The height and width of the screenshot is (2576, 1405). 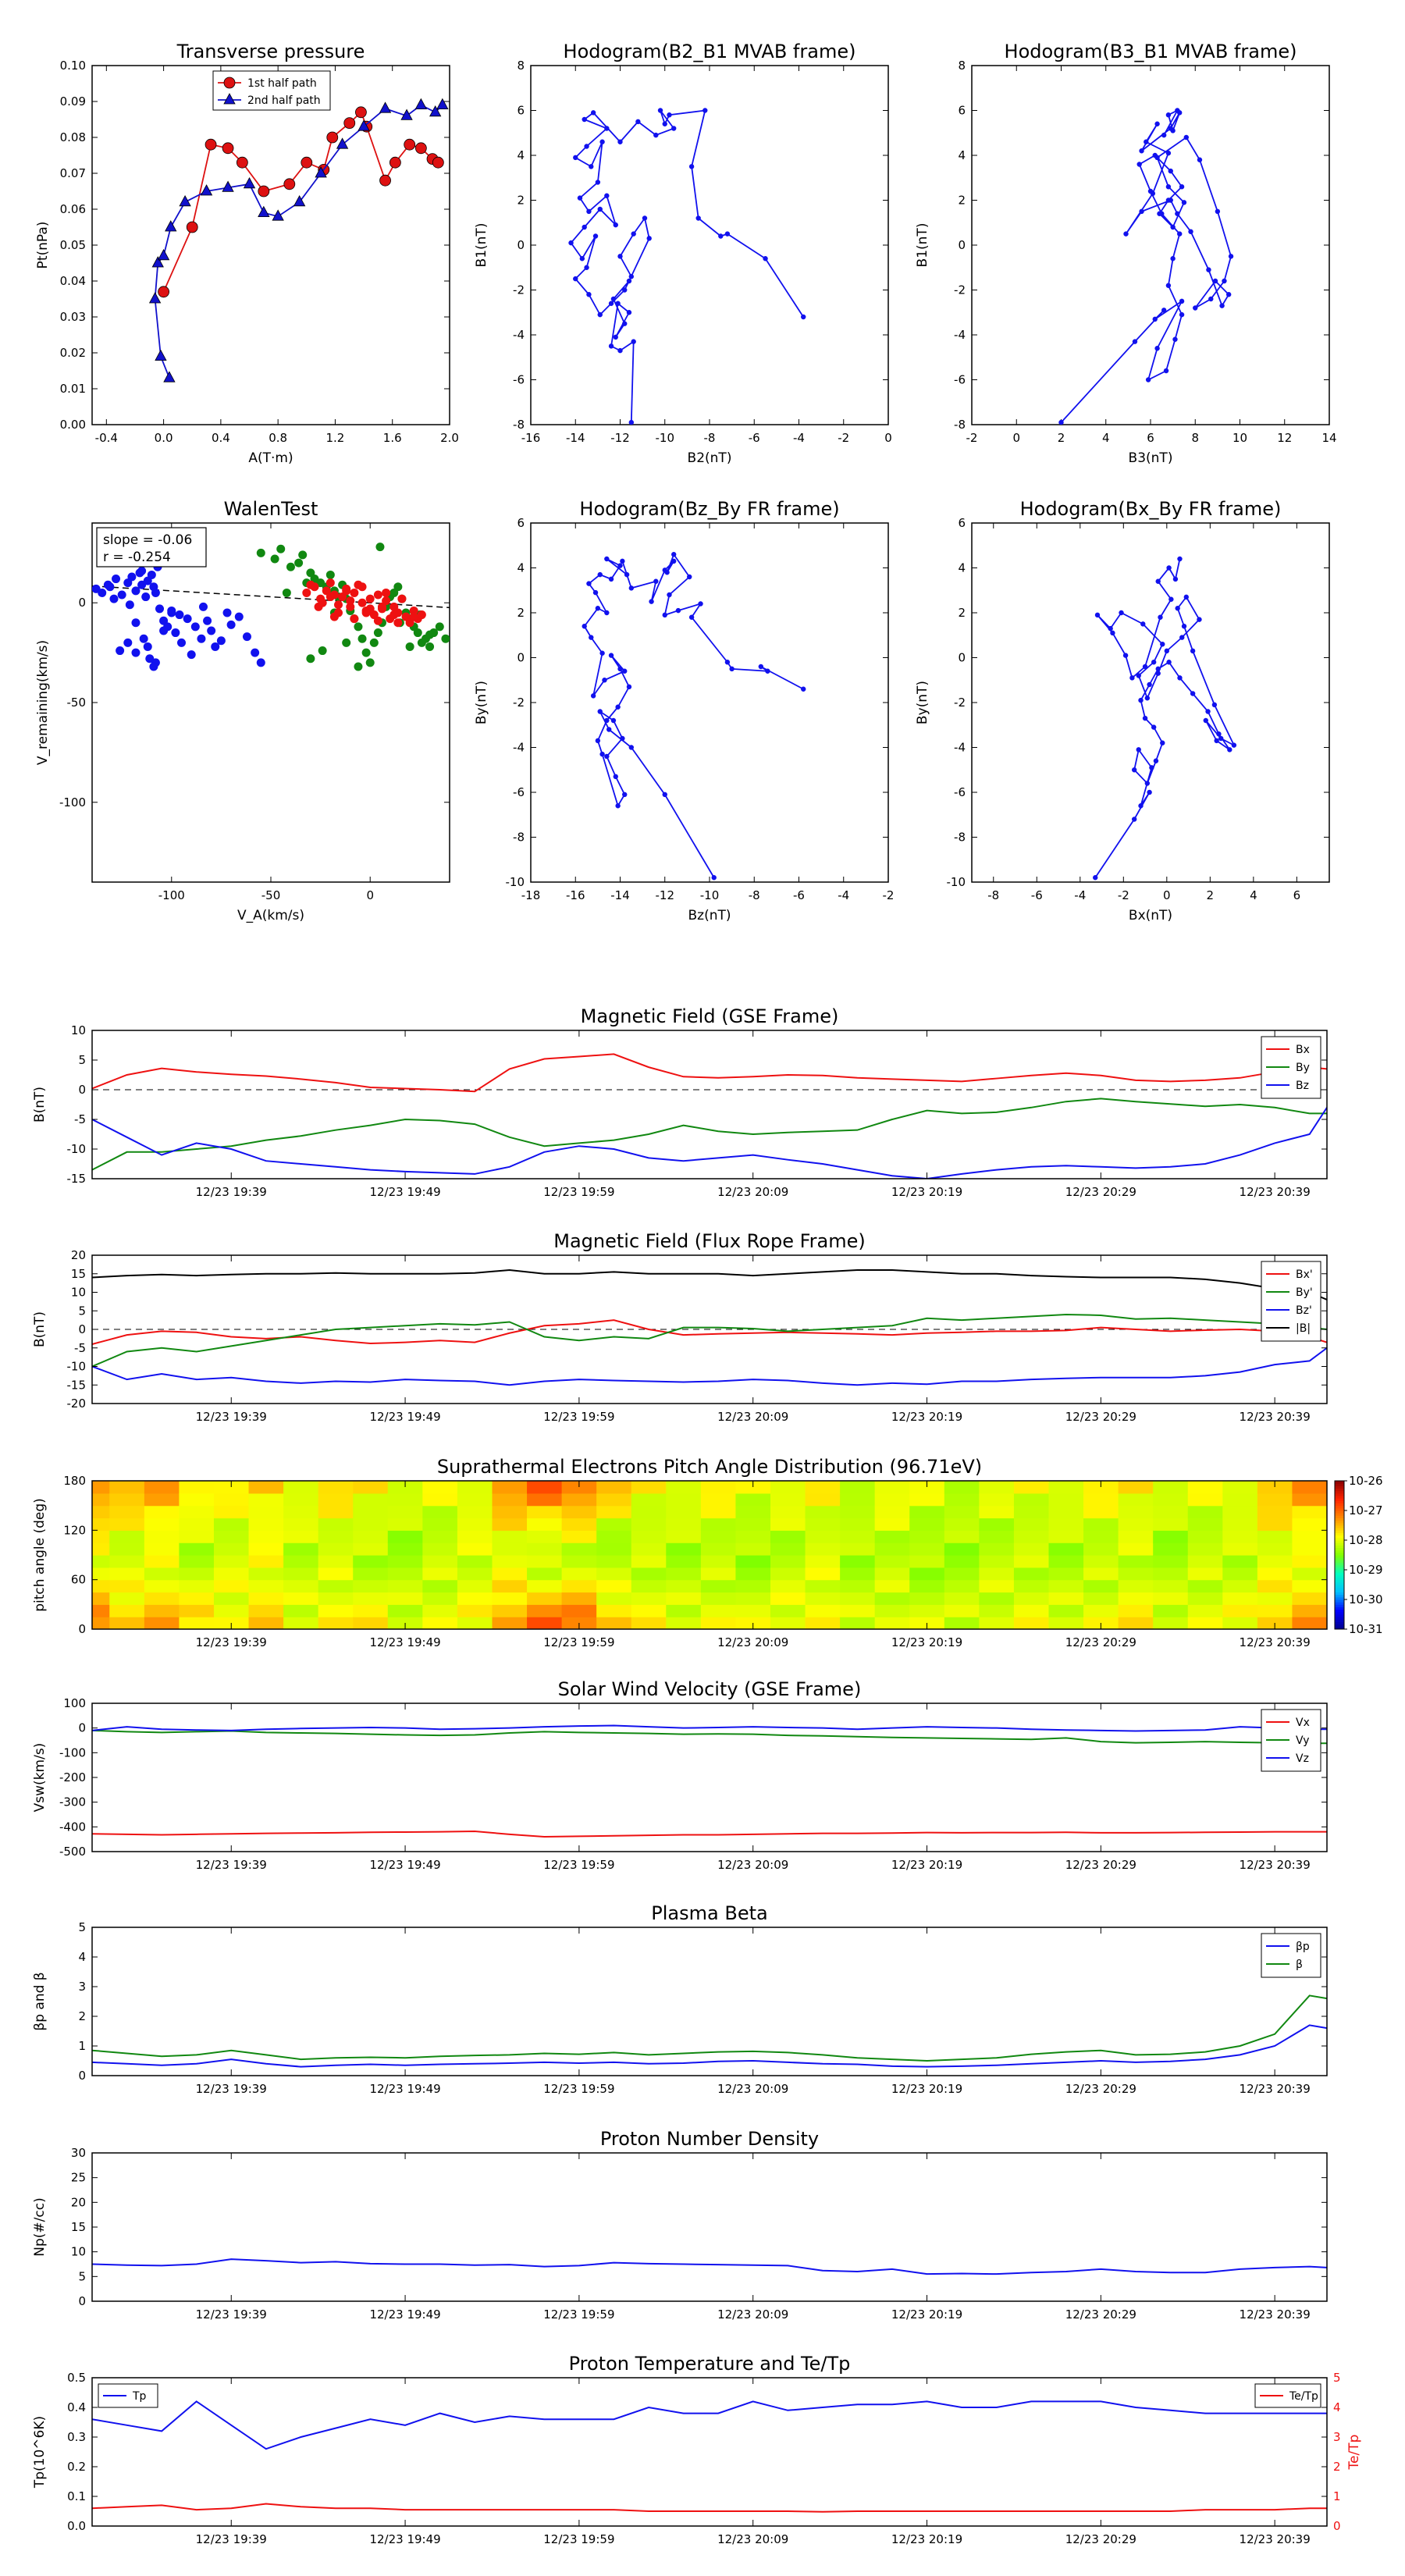 What do you see at coordinates (710, 1340) in the screenshot?
I see `bfr-series-1-line` at bounding box center [710, 1340].